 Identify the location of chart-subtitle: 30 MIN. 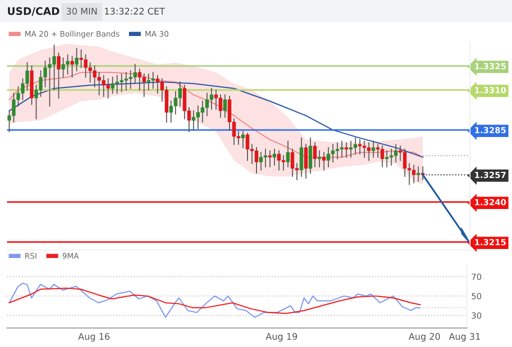
(81, 11).